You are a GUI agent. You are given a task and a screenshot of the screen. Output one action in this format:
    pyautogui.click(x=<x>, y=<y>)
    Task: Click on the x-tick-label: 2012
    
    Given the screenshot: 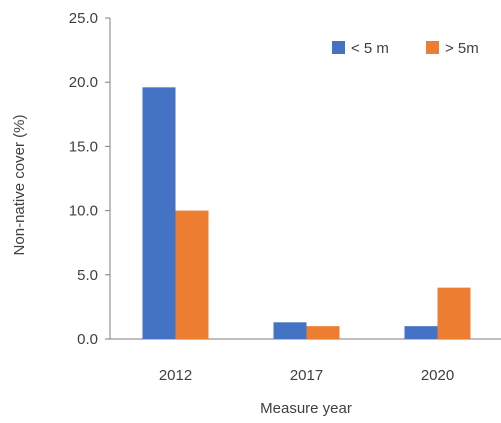 What is the action you would take?
    pyautogui.click(x=175, y=375)
    